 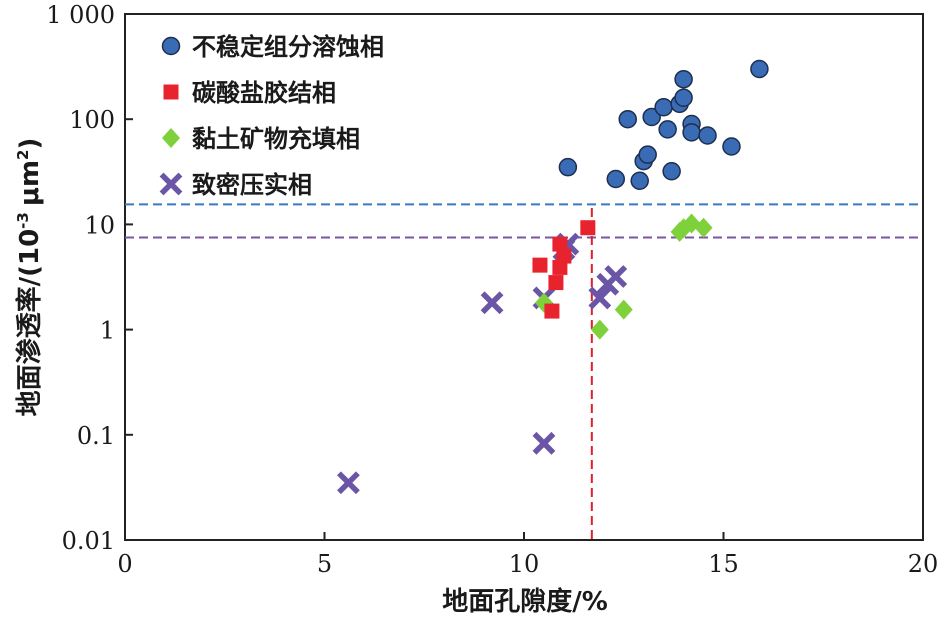 What do you see at coordinates (171, 92) in the screenshot?
I see `legend-marker-square` at bounding box center [171, 92].